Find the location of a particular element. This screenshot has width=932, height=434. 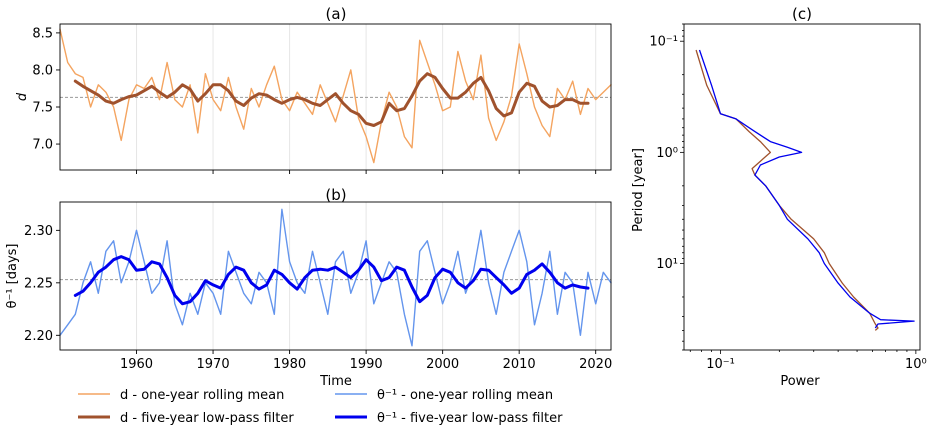

panel-c-xlabel: Power is located at coordinates (800, 381).